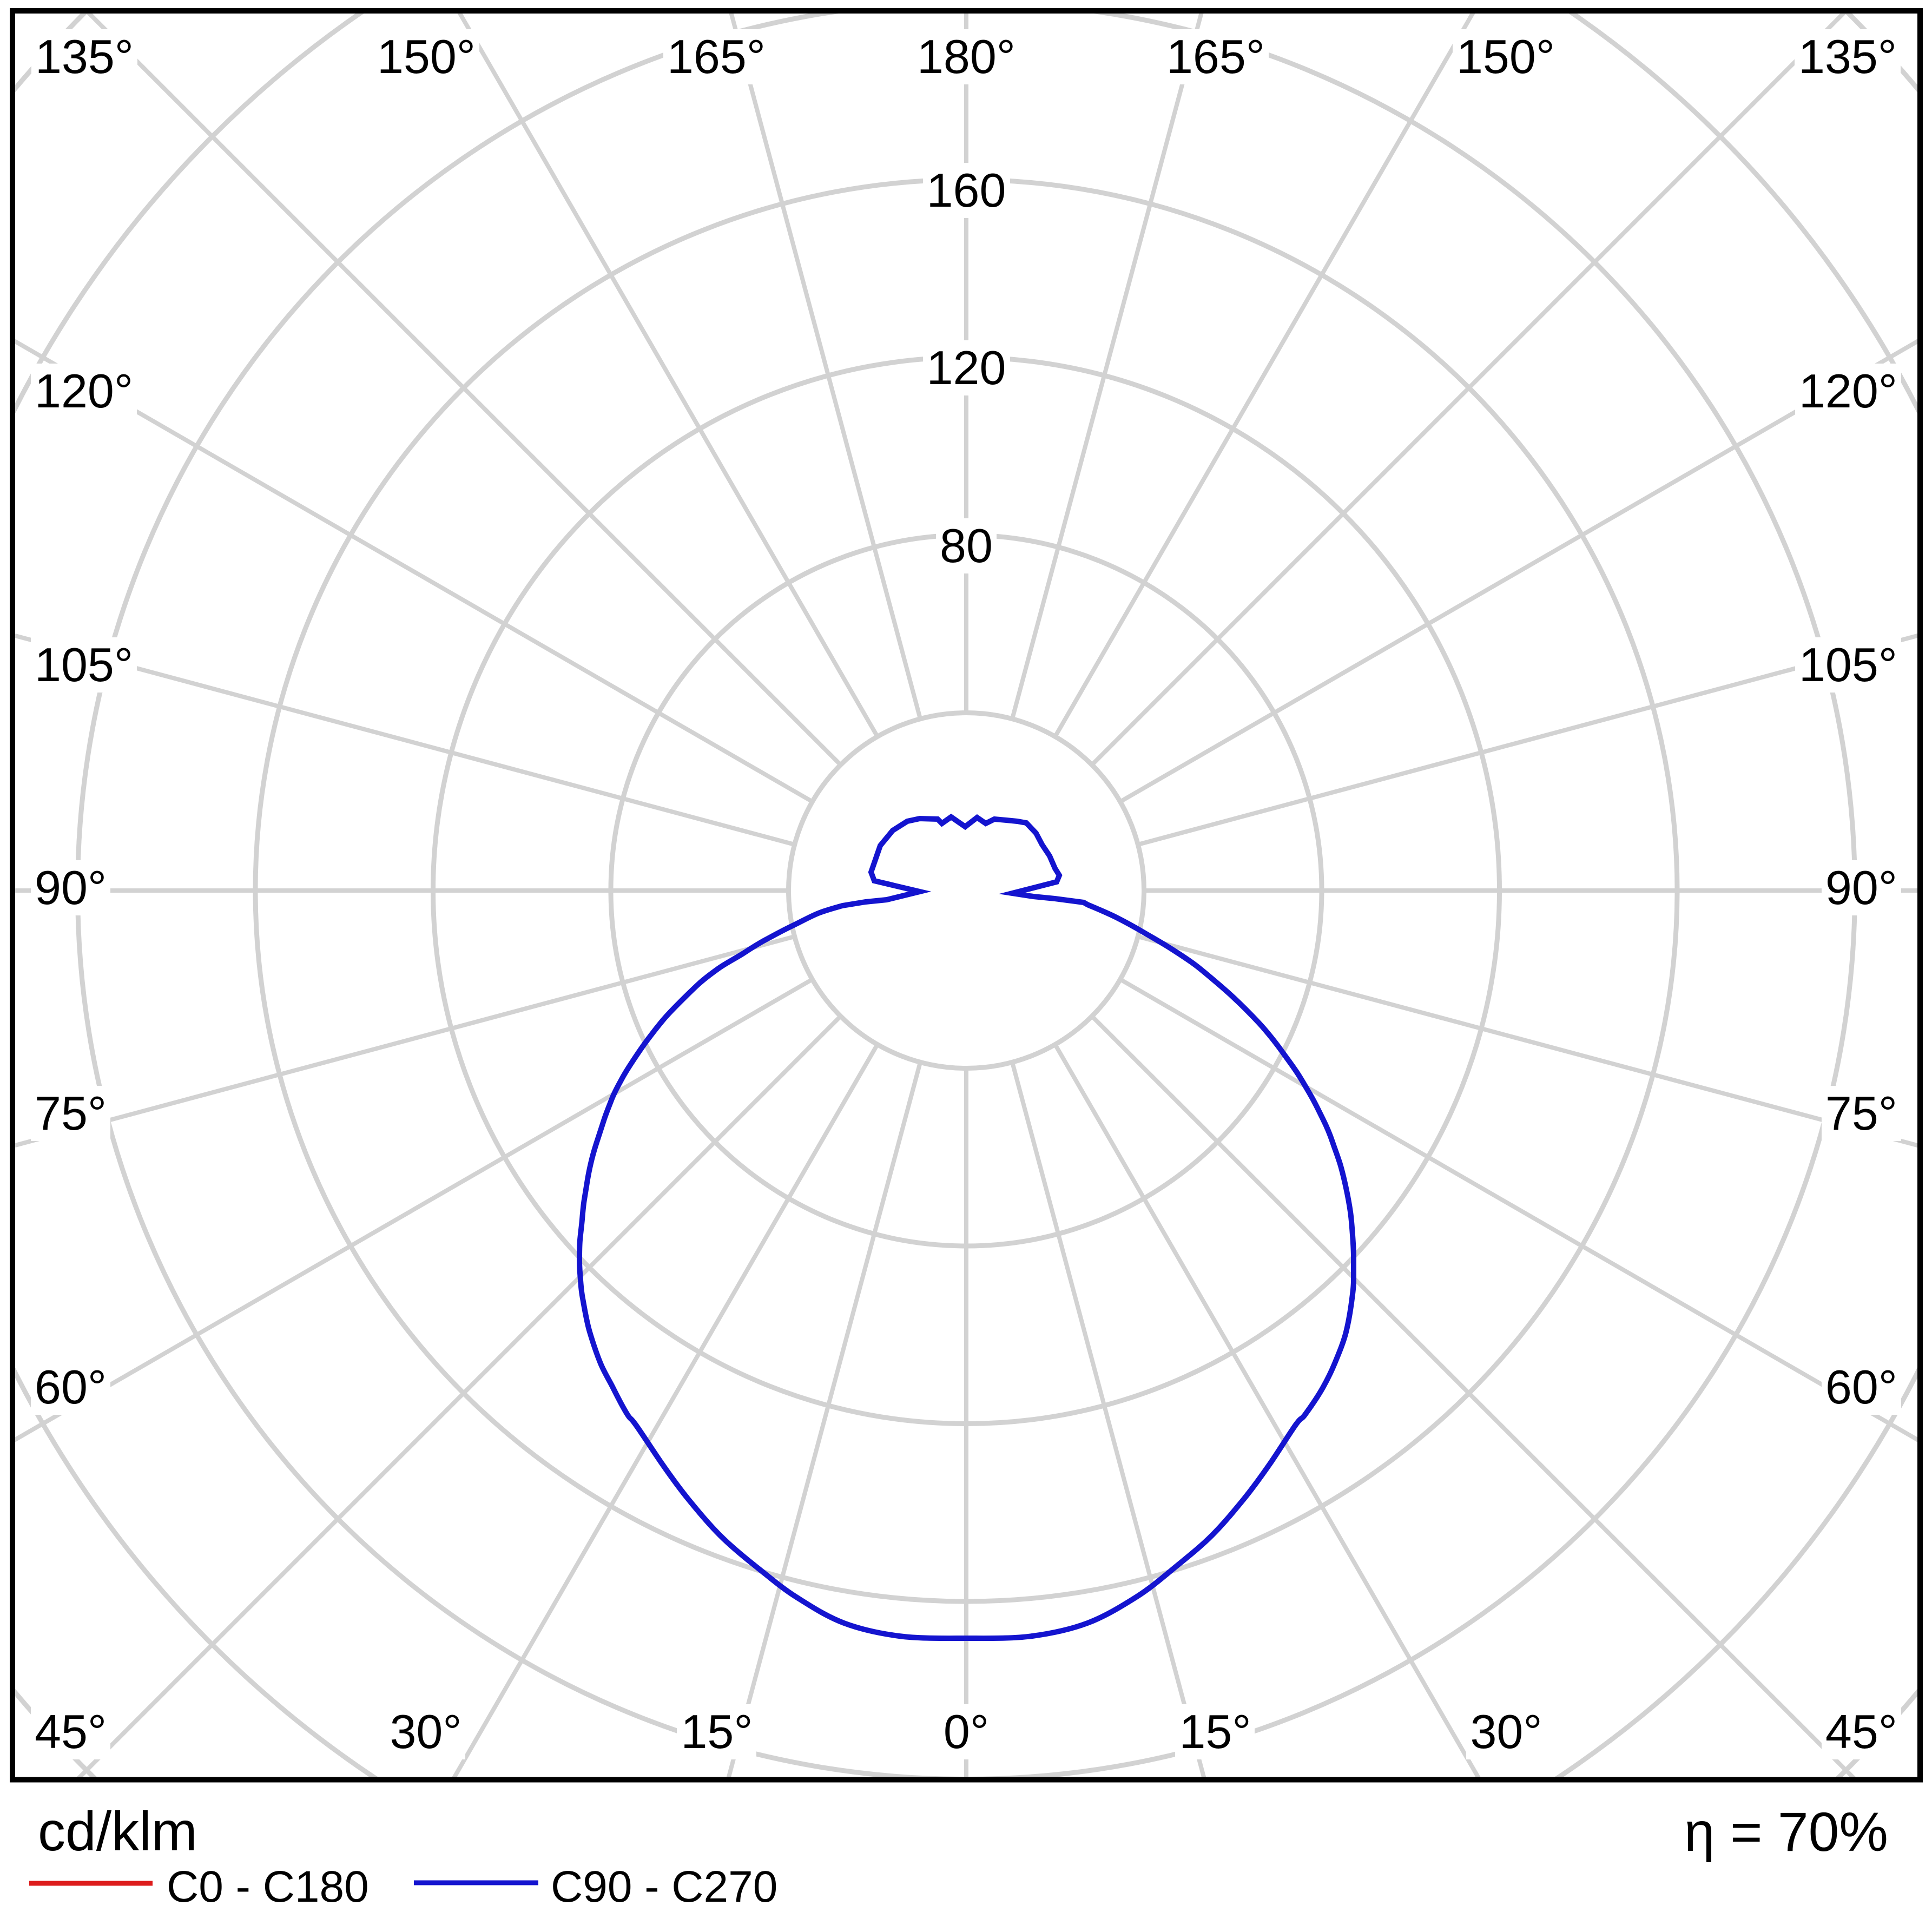 The width and height of the screenshot is (1932, 1932). What do you see at coordinates (966, 56) in the screenshot?
I see `svg-text: 180°` at bounding box center [966, 56].